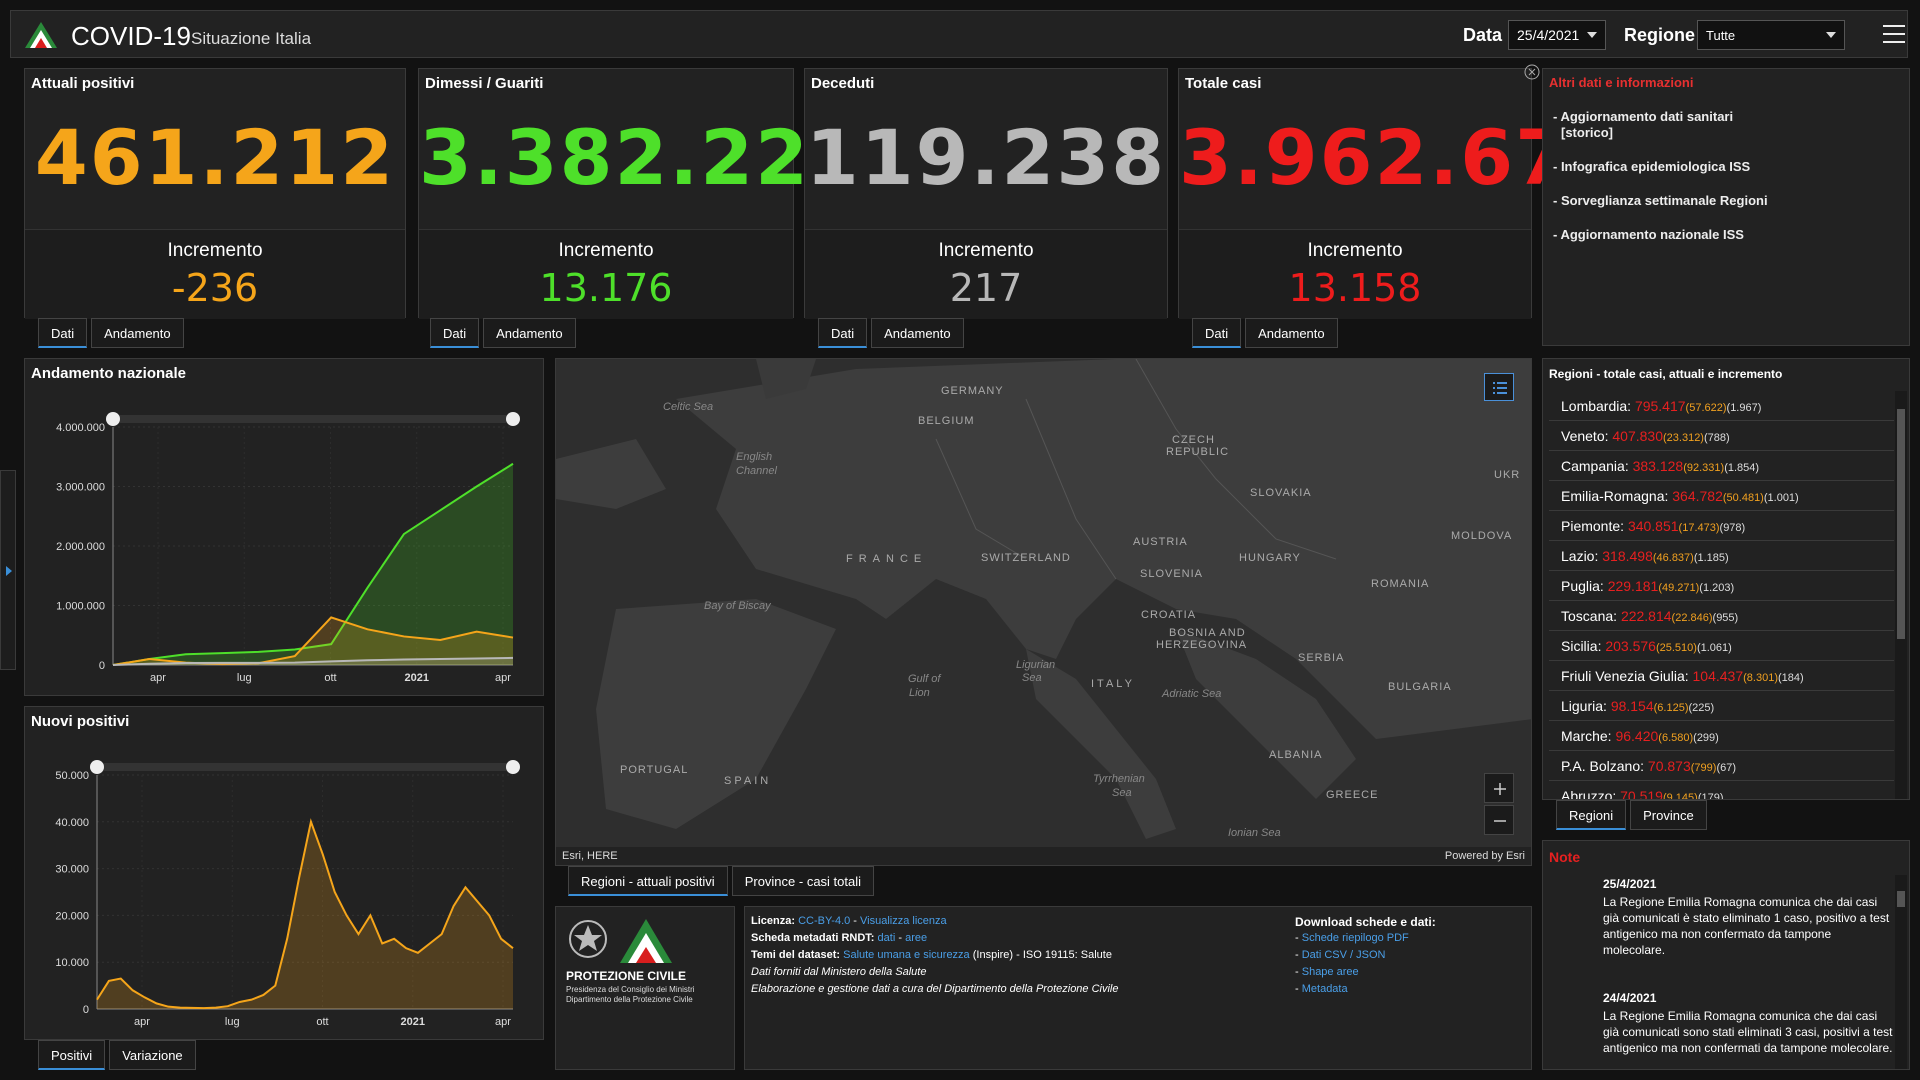 This screenshot has height=1080, width=1920. I want to click on region-row: Veneto: 407.830(23.312)(788), so click(1721, 436).